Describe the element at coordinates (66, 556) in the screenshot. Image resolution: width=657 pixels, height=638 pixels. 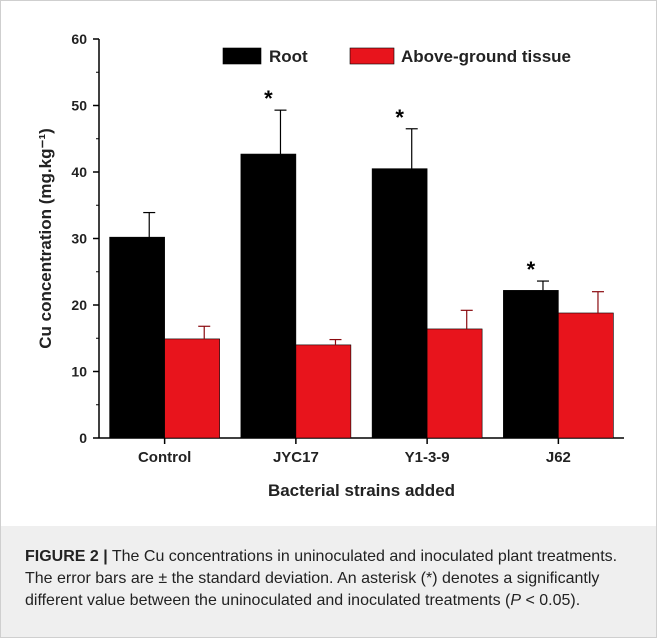
I see `caption-lead: FIGURE 2 |` at that location.